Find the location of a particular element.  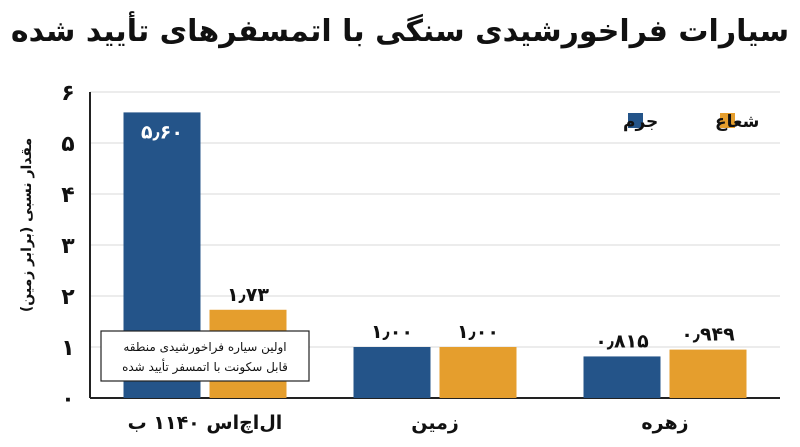

y-axis-label: مقدار نسبی (برابر زمین) is located at coordinates (27, 225).